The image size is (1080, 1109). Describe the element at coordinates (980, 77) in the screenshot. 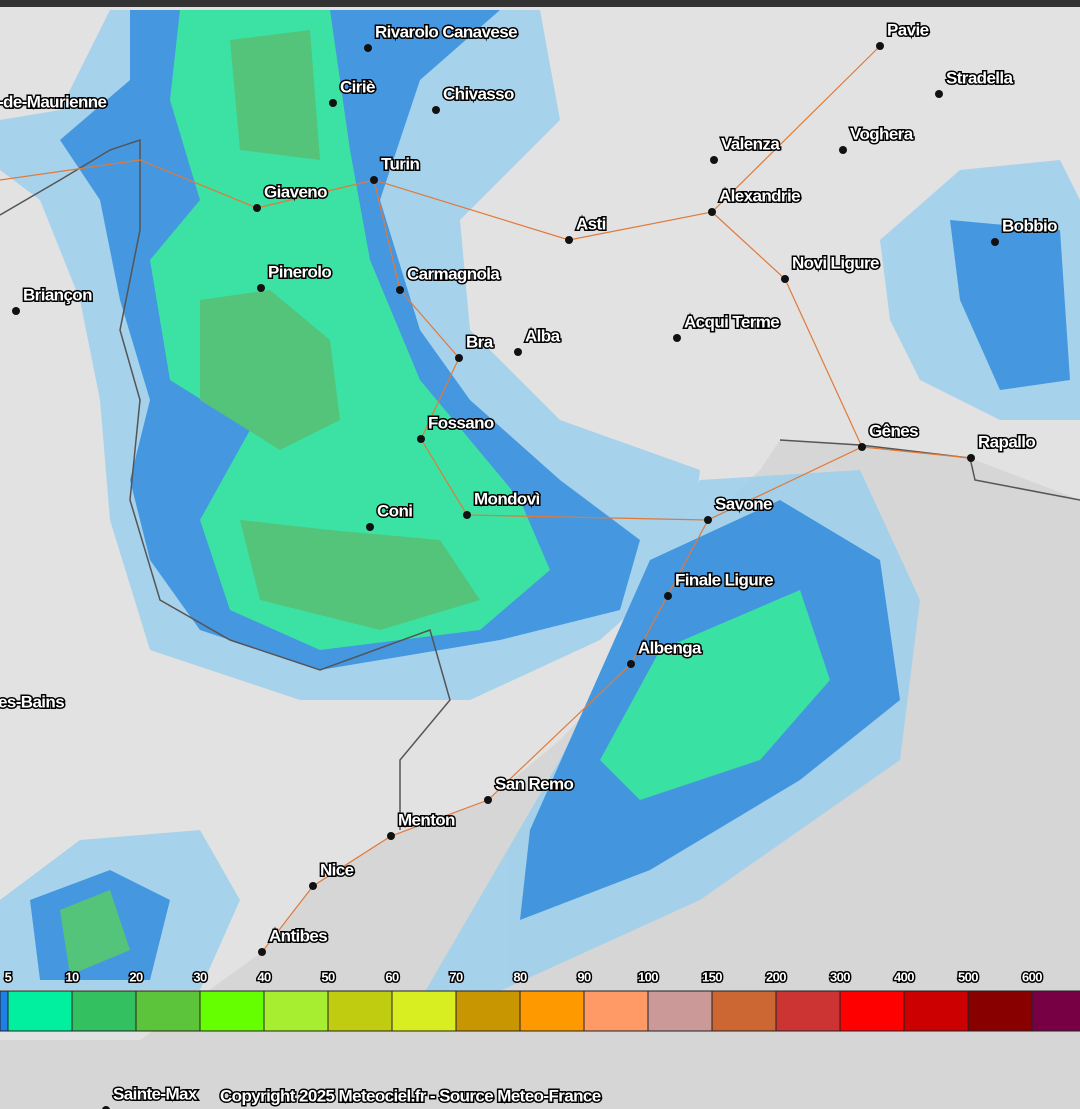

I see `city-label: Stradella` at that location.